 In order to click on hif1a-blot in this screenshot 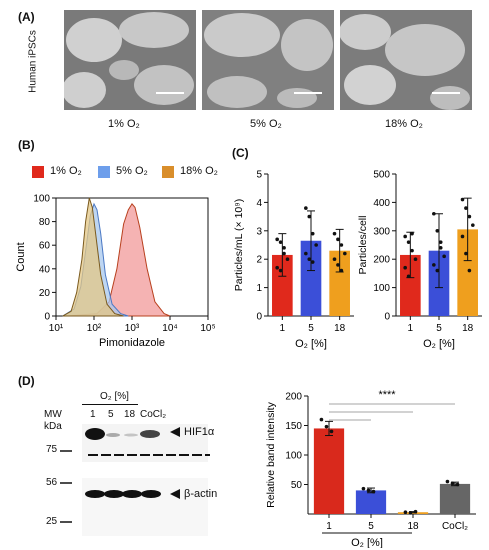, I will do `click(135, 443)`.